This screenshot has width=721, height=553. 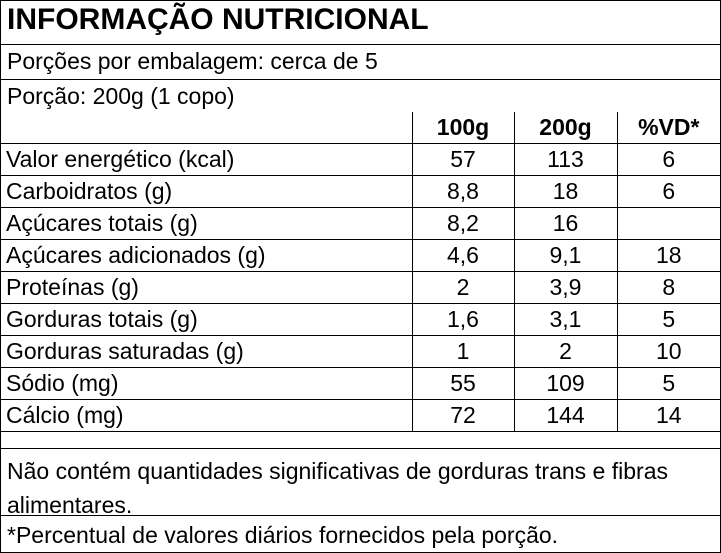 What do you see at coordinates (565, 351) in the screenshot?
I see `value-per-200g: 2` at bounding box center [565, 351].